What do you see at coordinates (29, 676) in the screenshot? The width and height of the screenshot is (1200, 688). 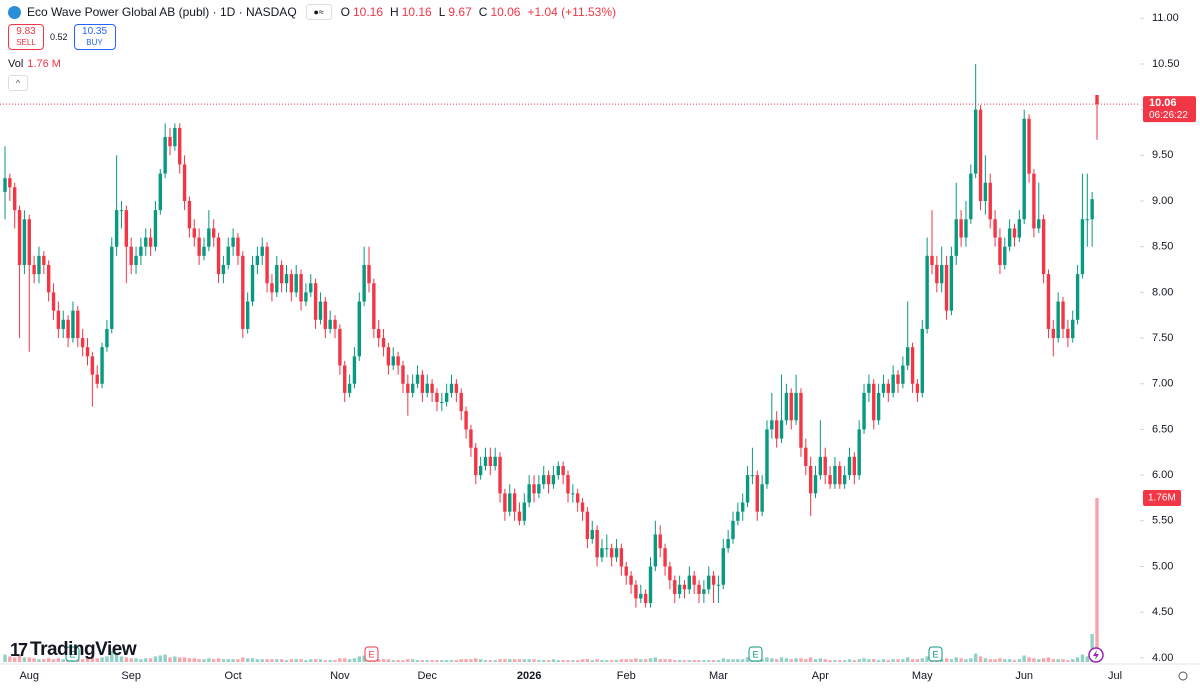 I see `x-tick-label: Aug` at bounding box center [29, 676].